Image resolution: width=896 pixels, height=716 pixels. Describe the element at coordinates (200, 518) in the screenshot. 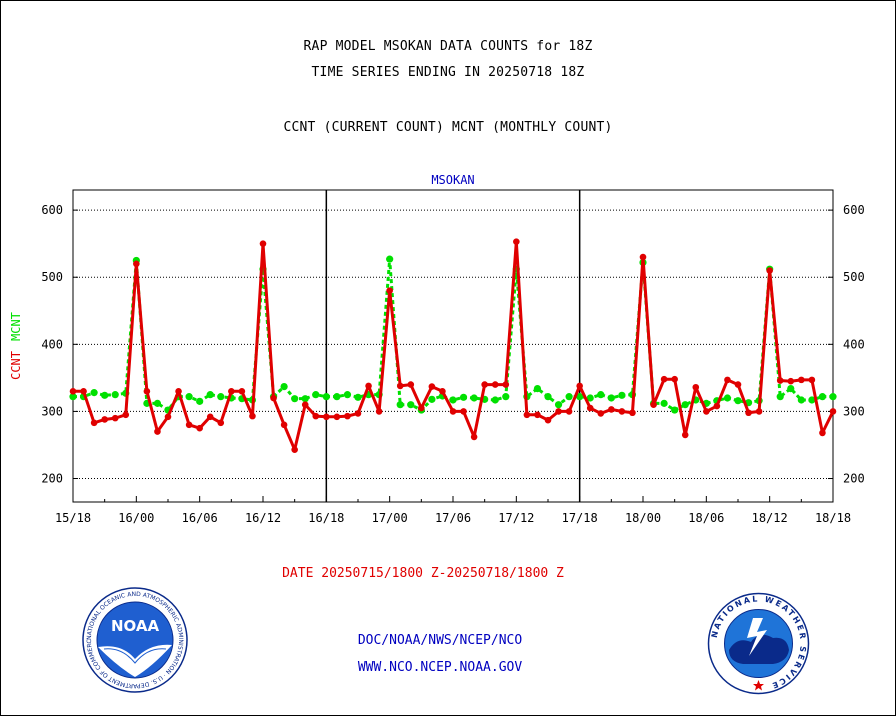

I see `x-tick-label: 16/06` at that location.